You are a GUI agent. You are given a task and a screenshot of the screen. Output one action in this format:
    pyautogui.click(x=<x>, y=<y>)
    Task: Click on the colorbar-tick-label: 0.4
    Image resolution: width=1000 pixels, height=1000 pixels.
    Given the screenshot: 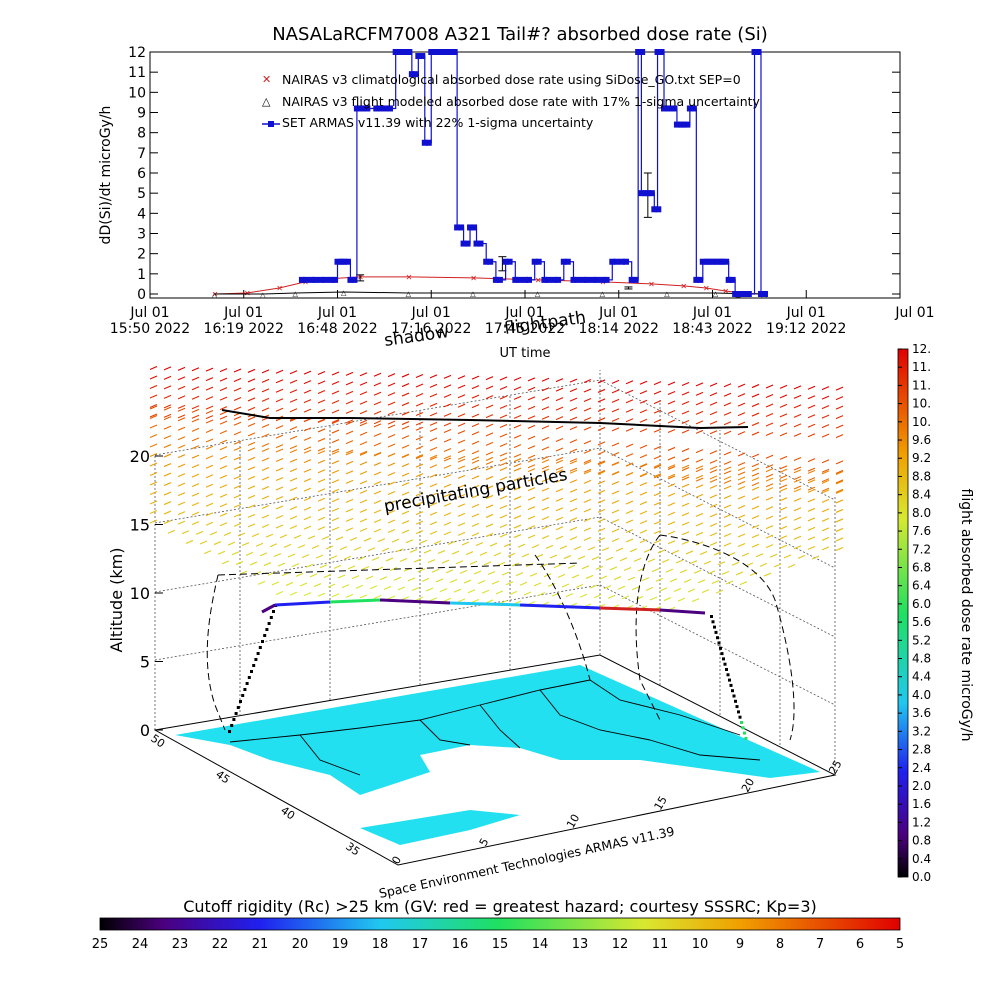 What is the action you would take?
    pyautogui.click(x=921, y=859)
    